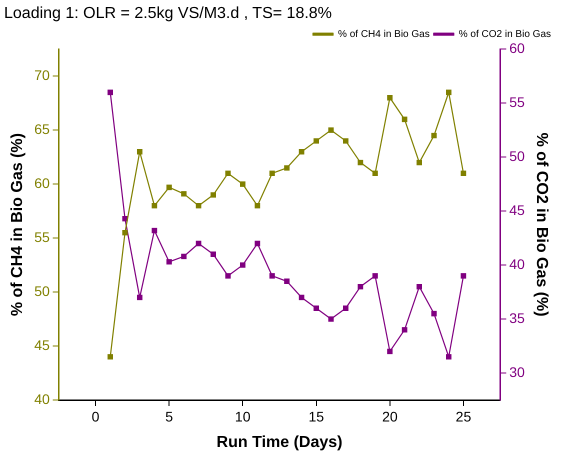  What do you see at coordinates (169, 416) in the screenshot?
I see `x-tick-label: 5` at bounding box center [169, 416].